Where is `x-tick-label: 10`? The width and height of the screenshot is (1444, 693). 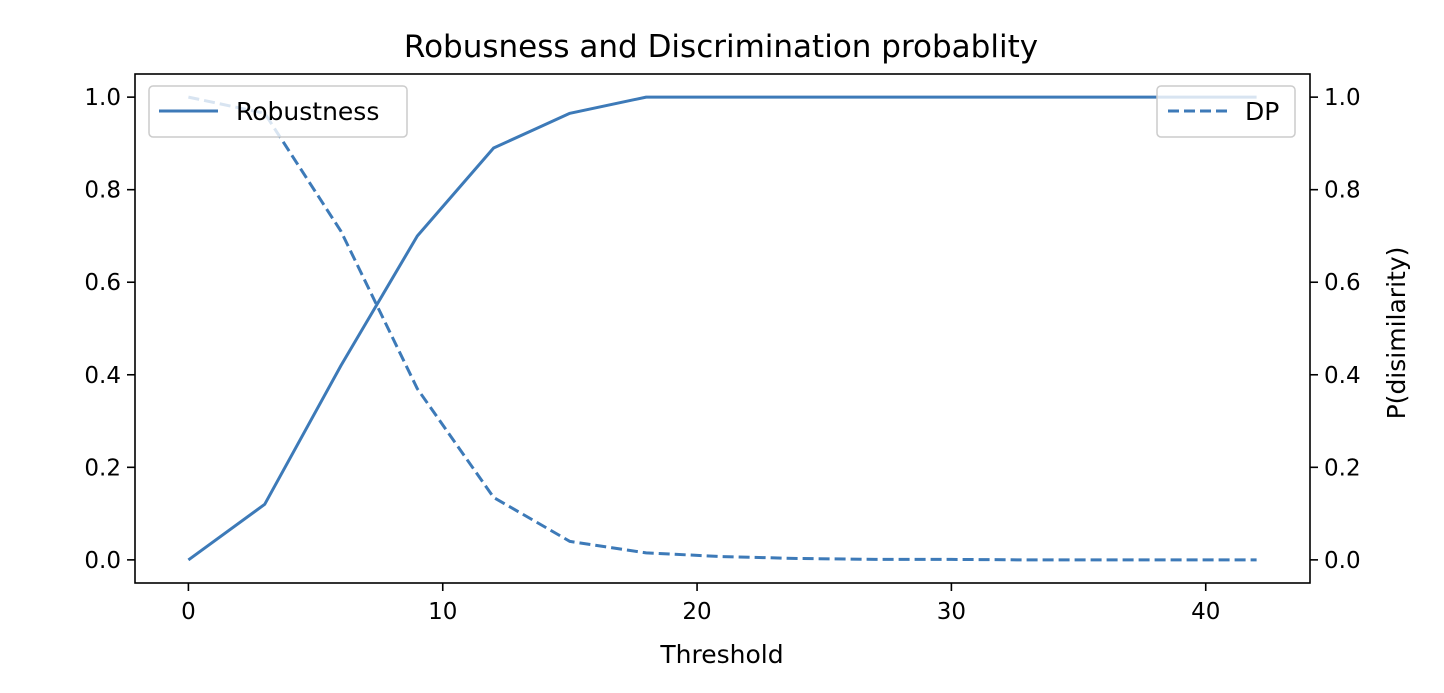
x-tick-label: 10 is located at coordinates (442, 612).